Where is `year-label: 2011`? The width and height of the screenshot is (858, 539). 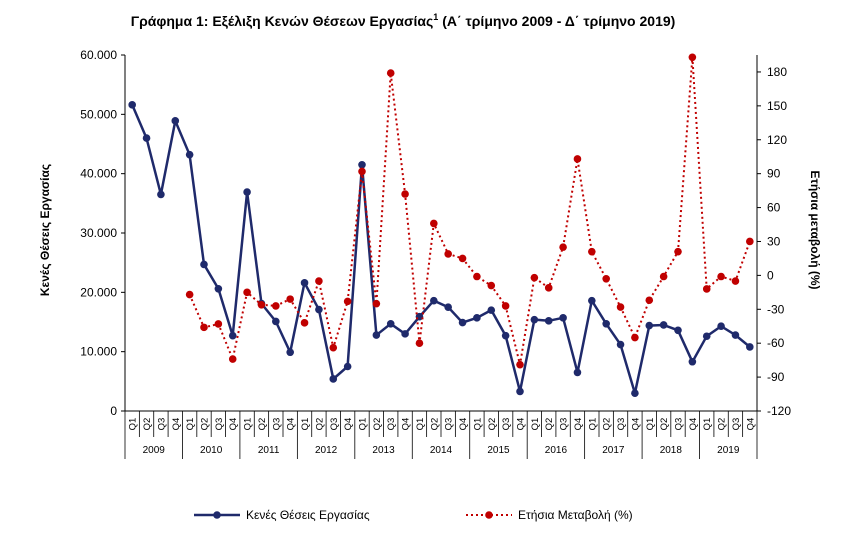
year-label: 2011 is located at coordinates (269, 450).